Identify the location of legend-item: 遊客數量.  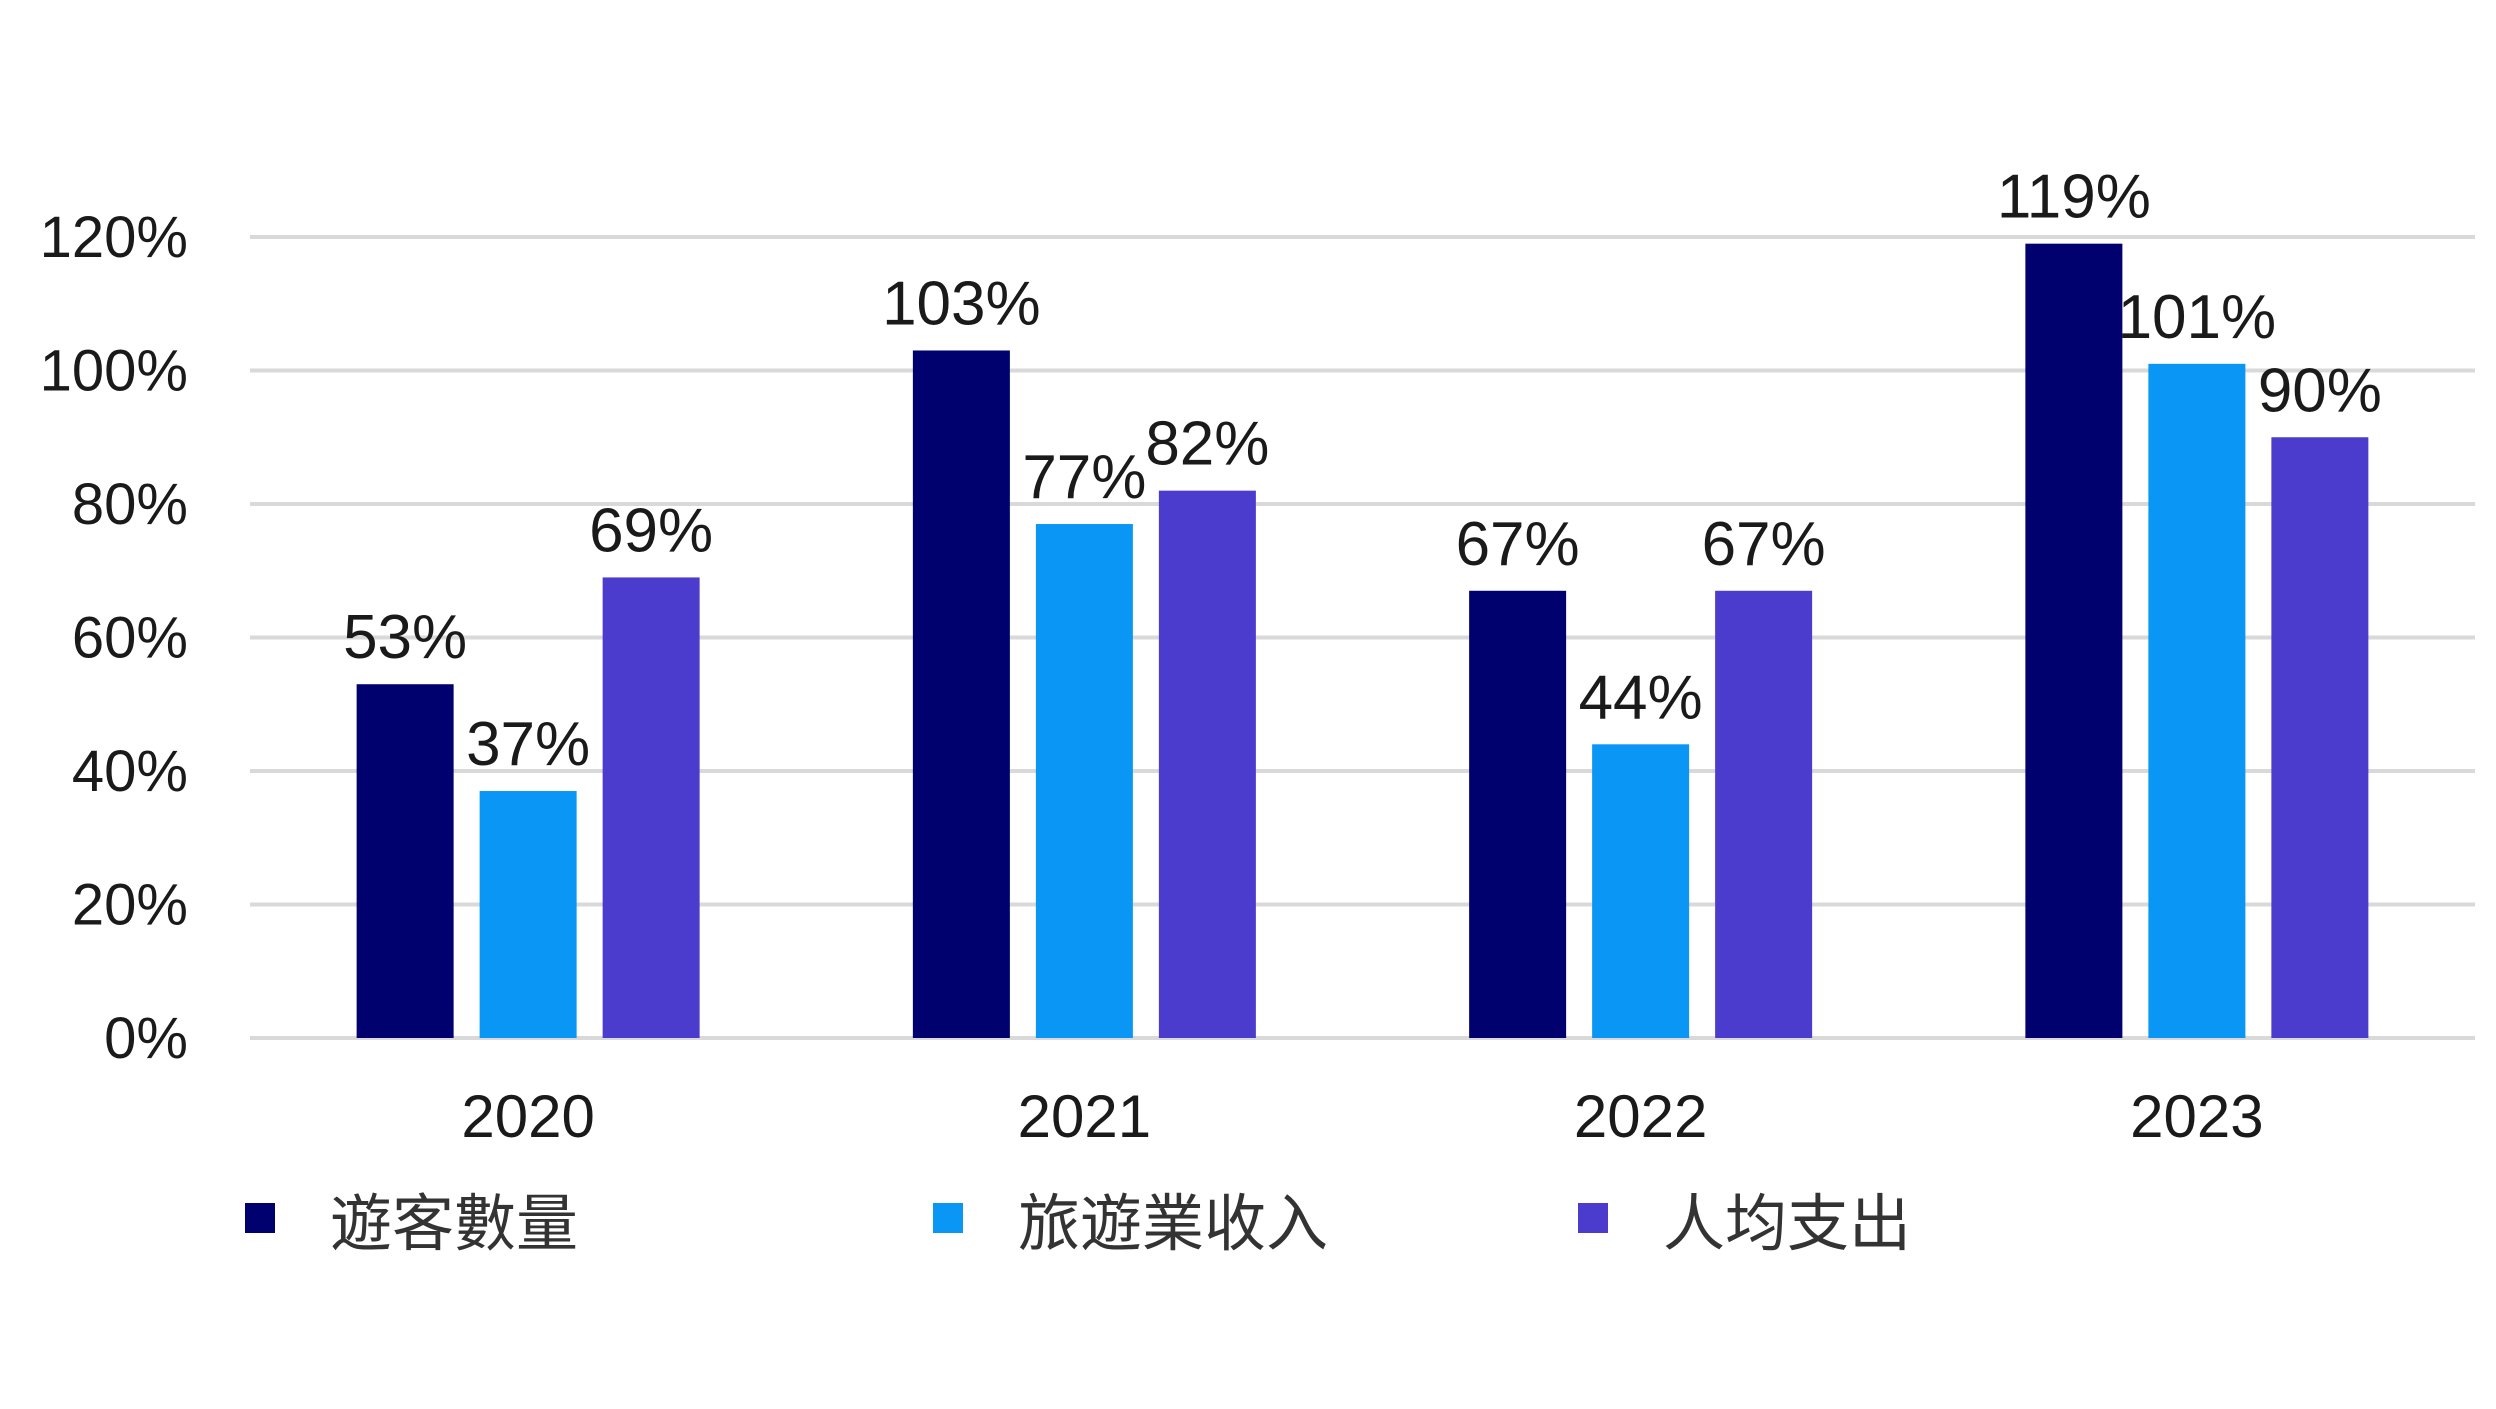
(411, 1224).